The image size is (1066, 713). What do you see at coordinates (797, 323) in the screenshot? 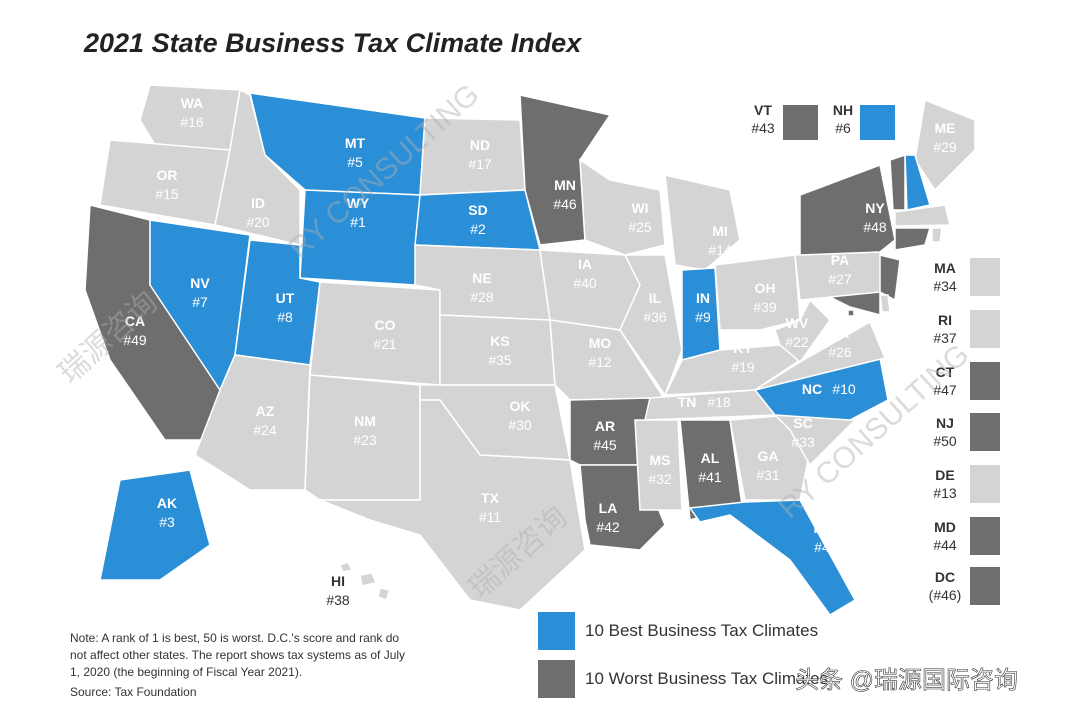
I see `state-abbr: WV` at bounding box center [797, 323].